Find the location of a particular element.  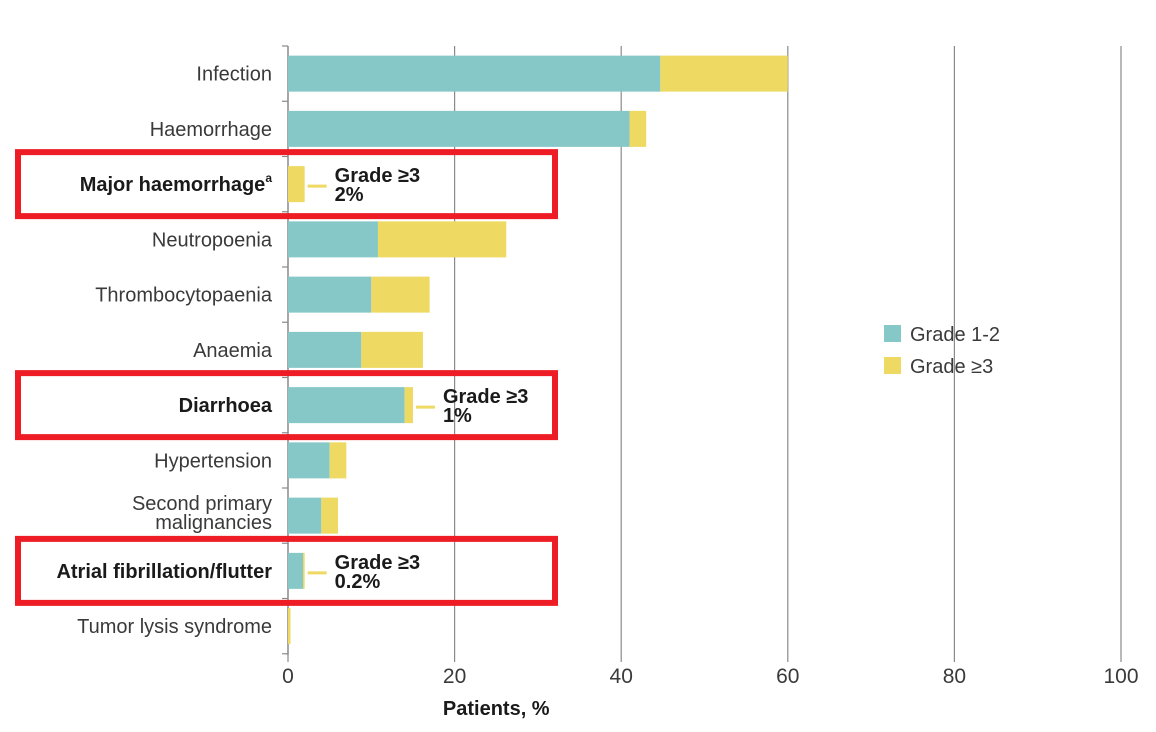

x-tick-label-60: 60 is located at coordinates (787, 676).